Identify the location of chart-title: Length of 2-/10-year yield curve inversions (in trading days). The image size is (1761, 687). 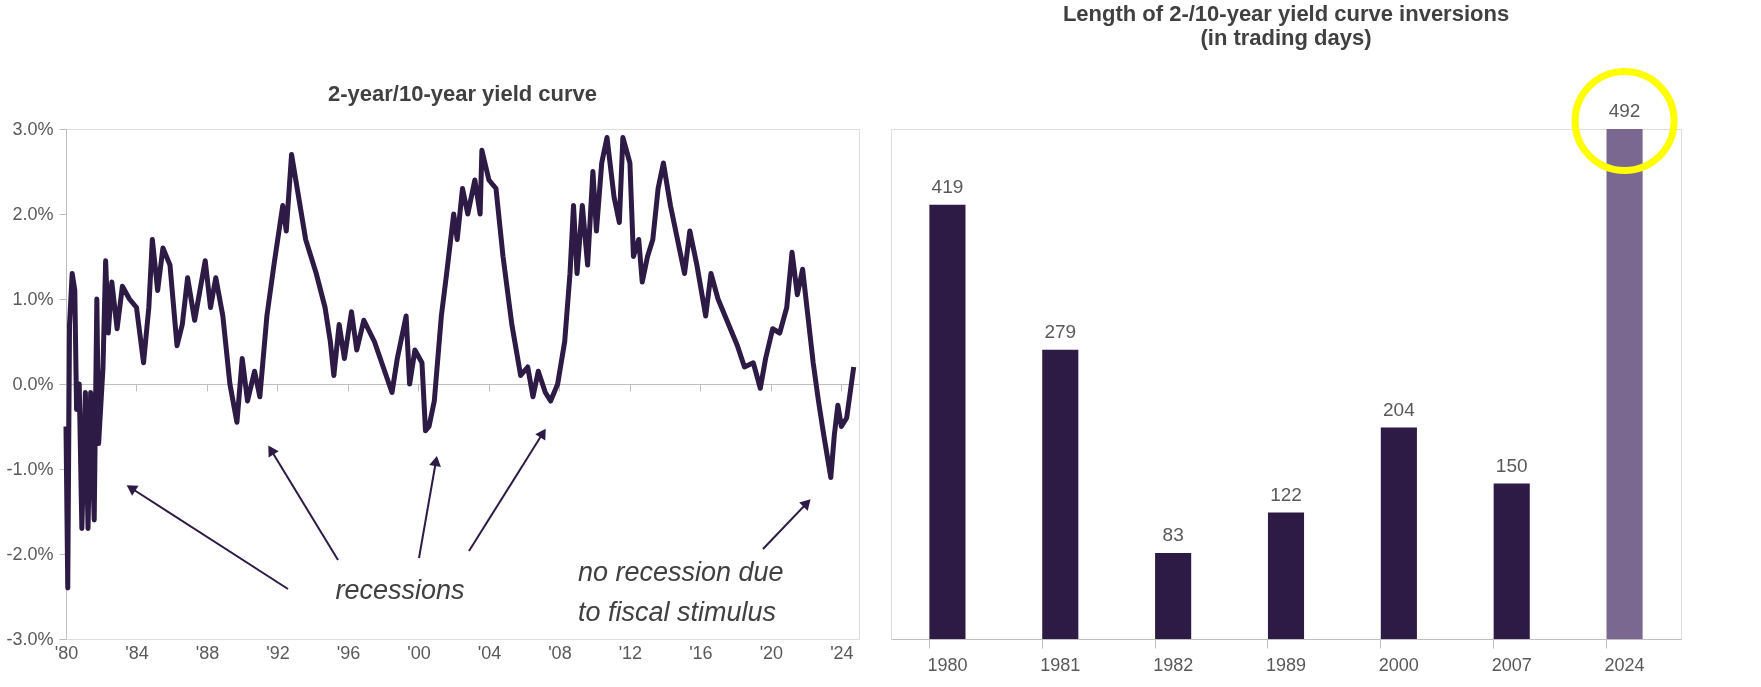
(1286, 25).